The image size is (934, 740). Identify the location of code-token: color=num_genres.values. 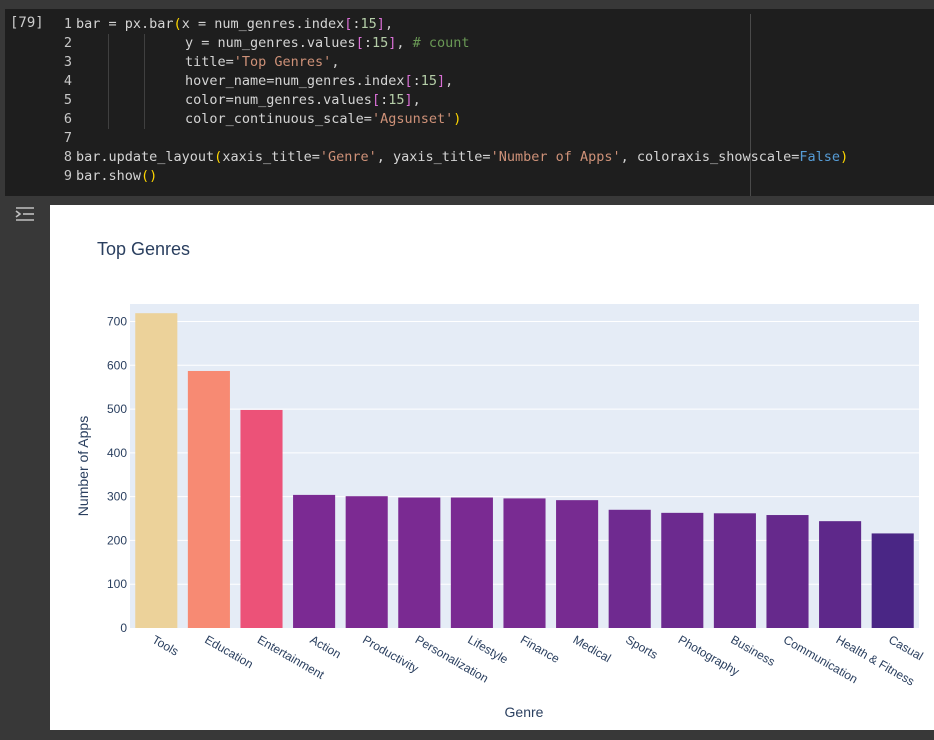
(278, 100).